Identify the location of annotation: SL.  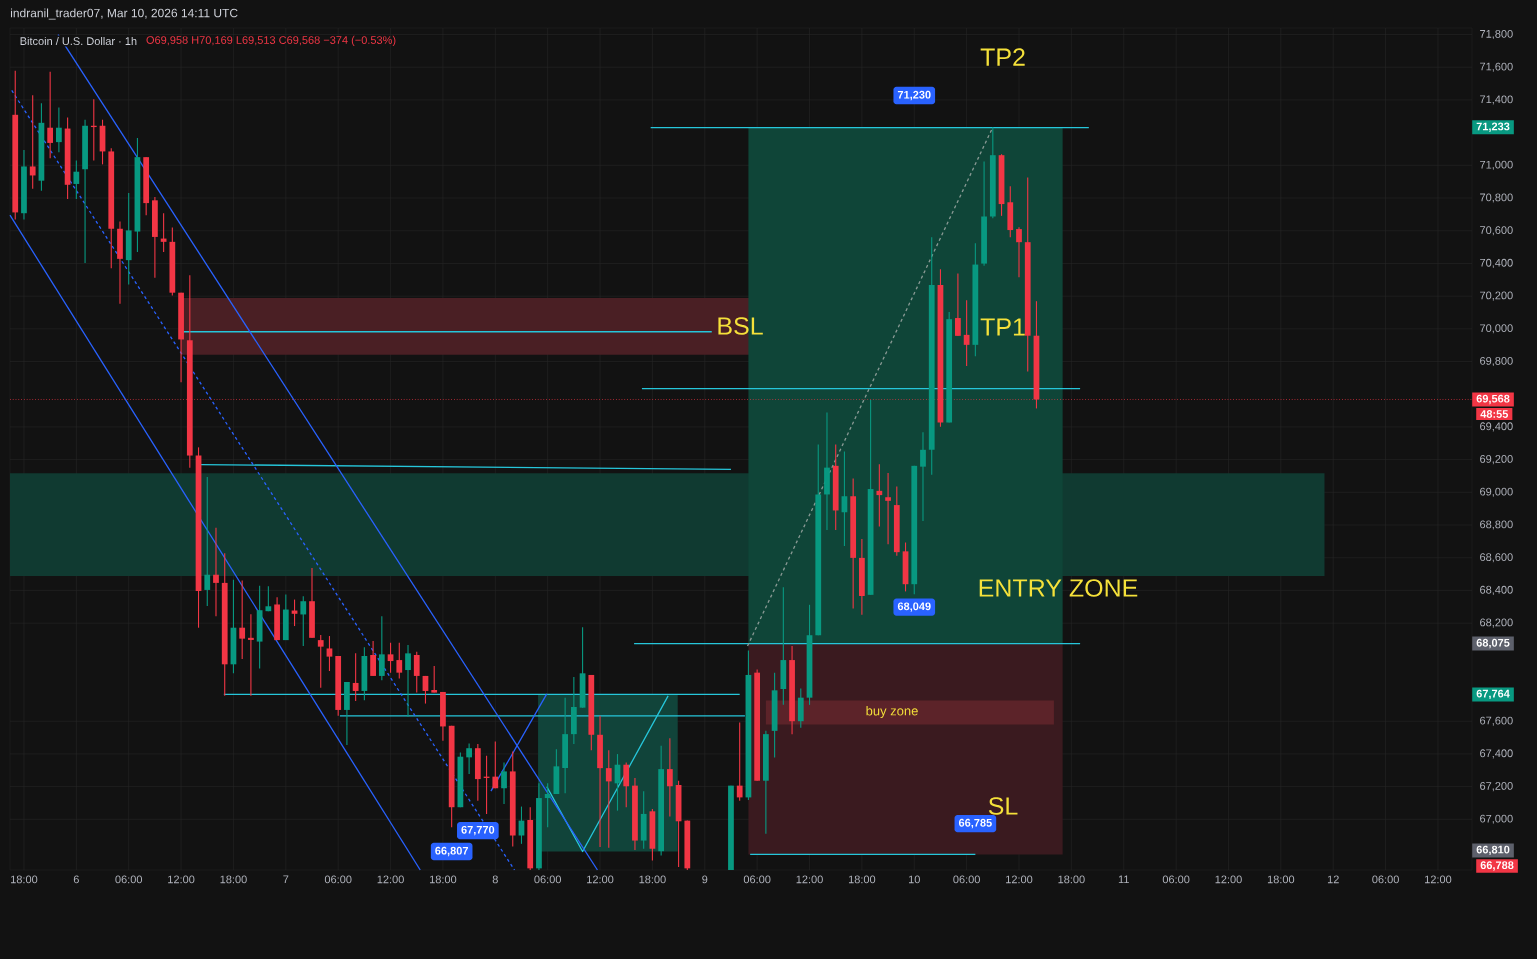
(1003, 806).